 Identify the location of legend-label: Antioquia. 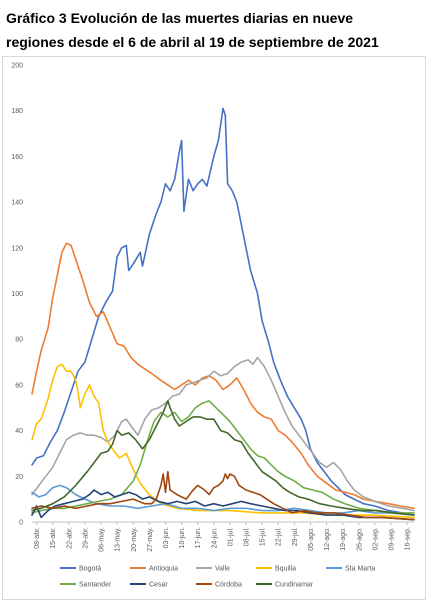
(163, 569).